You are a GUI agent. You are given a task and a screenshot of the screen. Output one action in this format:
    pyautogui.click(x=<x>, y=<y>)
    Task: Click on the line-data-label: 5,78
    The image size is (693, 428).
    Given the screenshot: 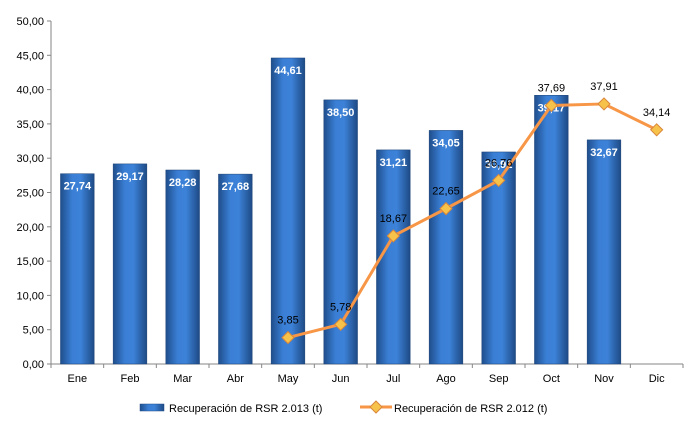 What is the action you would take?
    pyautogui.click(x=340, y=307)
    